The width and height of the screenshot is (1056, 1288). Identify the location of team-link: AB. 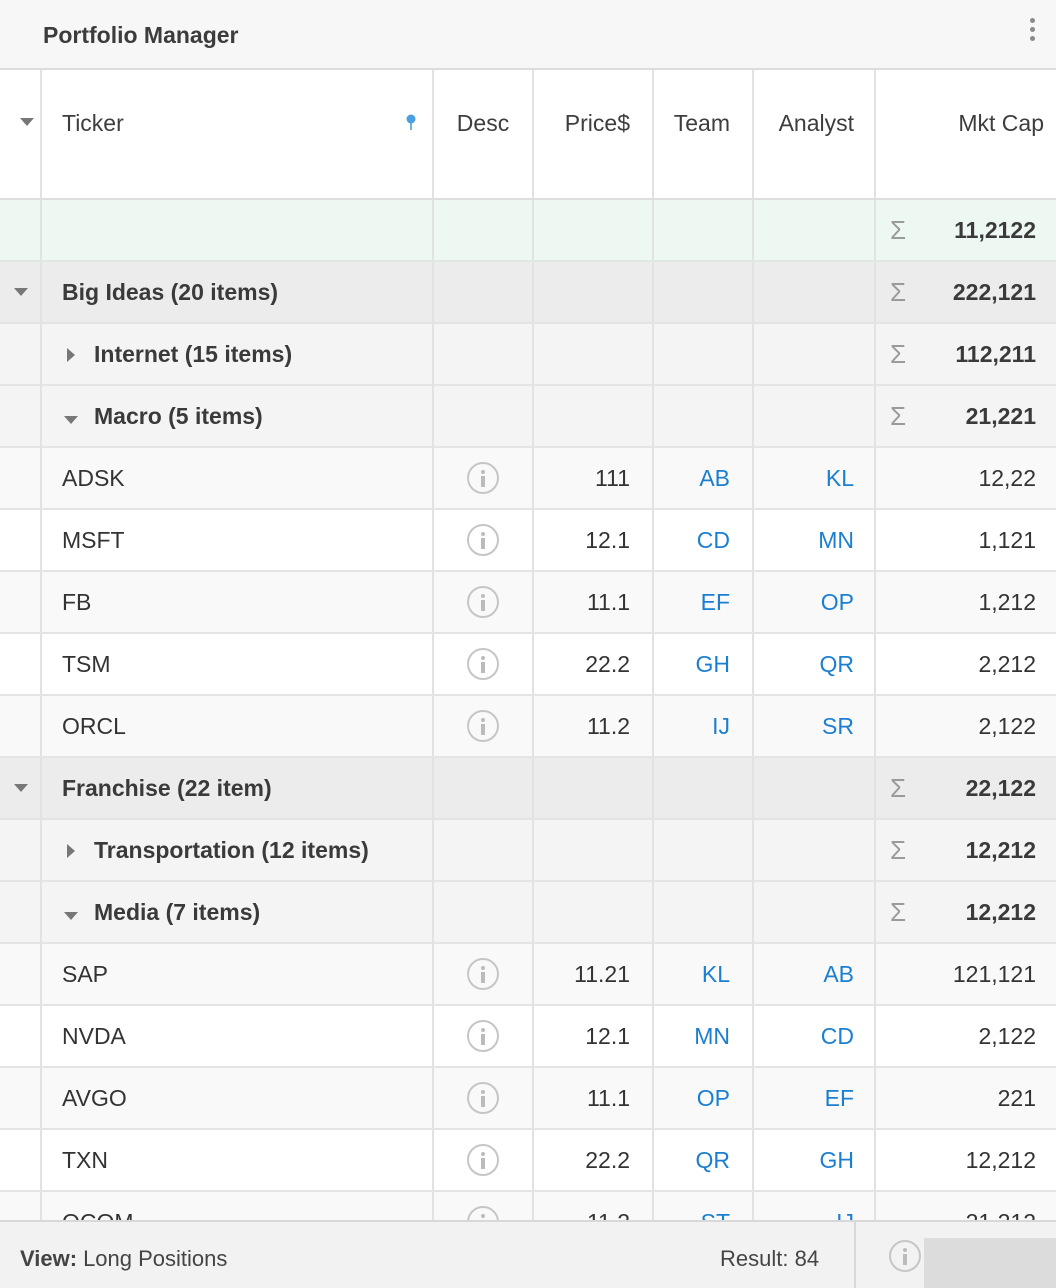
(704, 478).